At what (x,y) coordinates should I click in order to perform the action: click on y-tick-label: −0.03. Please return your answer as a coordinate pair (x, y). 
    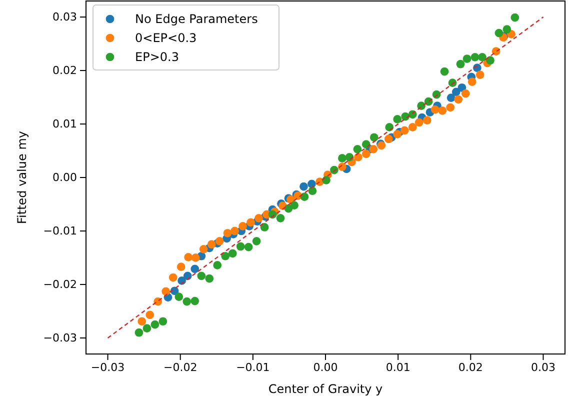
    Looking at the image, I should click on (60, 337).